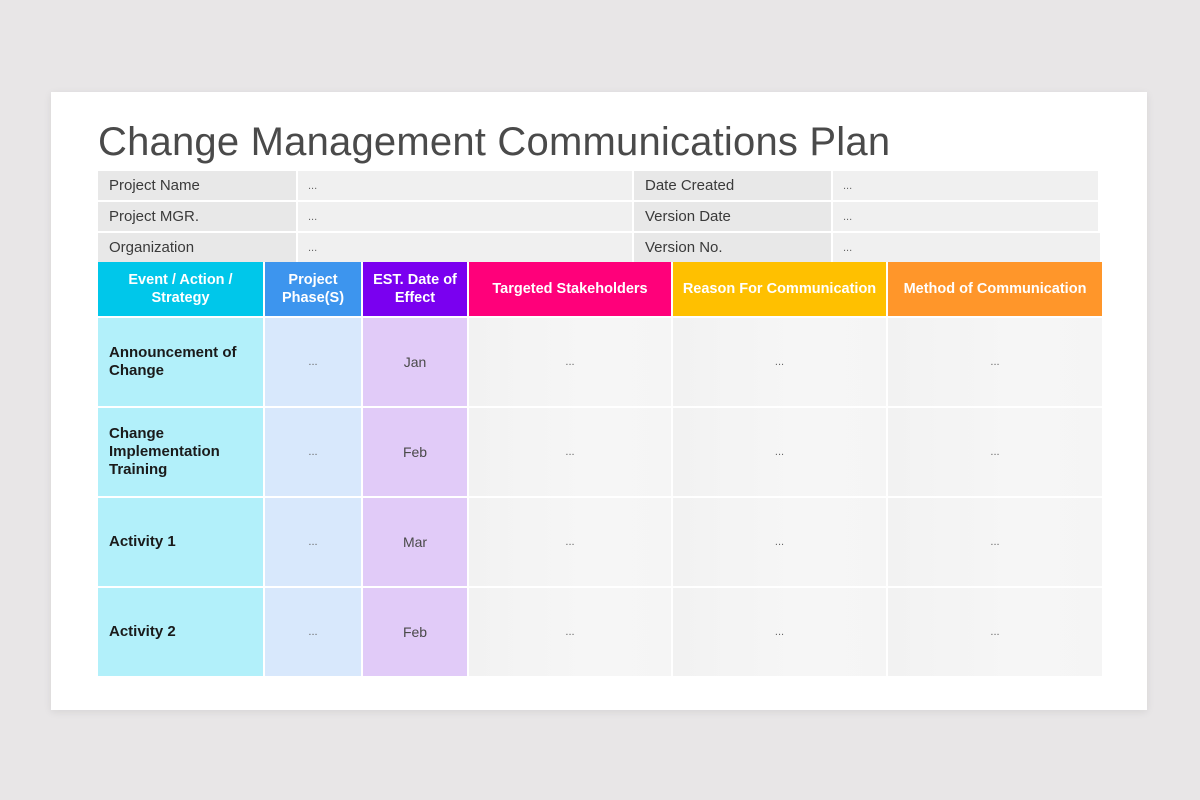 This screenshot has width=1200, height=800. I want to click on row-event-cell: Announcement of Change, so click(180, 362).